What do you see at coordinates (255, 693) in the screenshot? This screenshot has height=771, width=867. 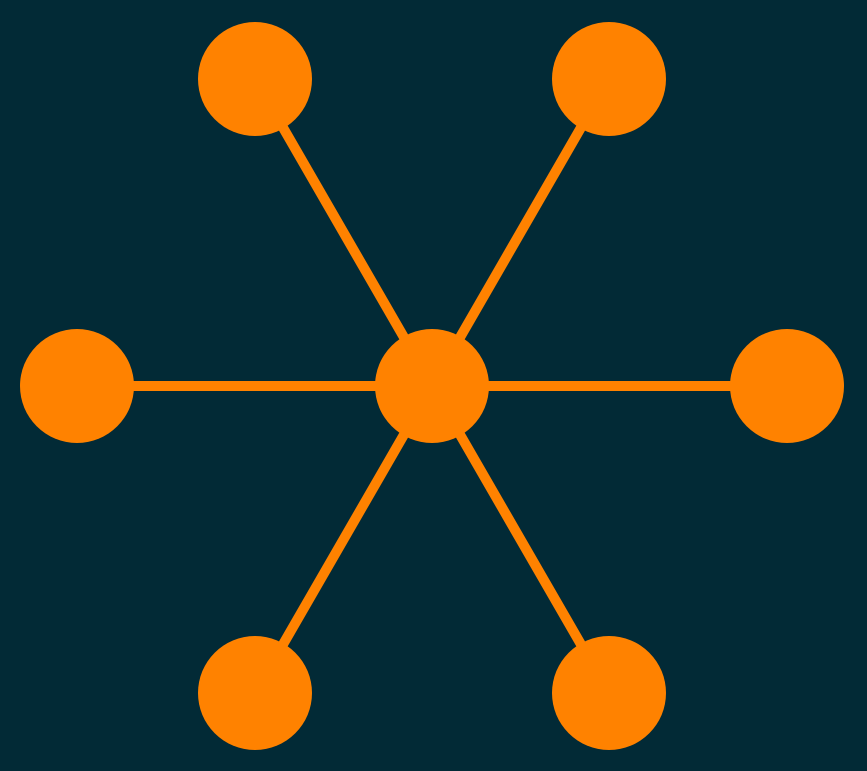 I see `node-spoke-bottom-left` at bounding box center [255, 693].